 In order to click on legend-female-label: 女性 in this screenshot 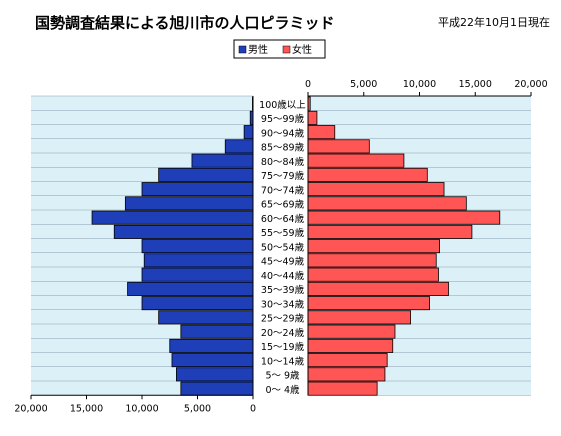, I will do `click(302, 49)`.